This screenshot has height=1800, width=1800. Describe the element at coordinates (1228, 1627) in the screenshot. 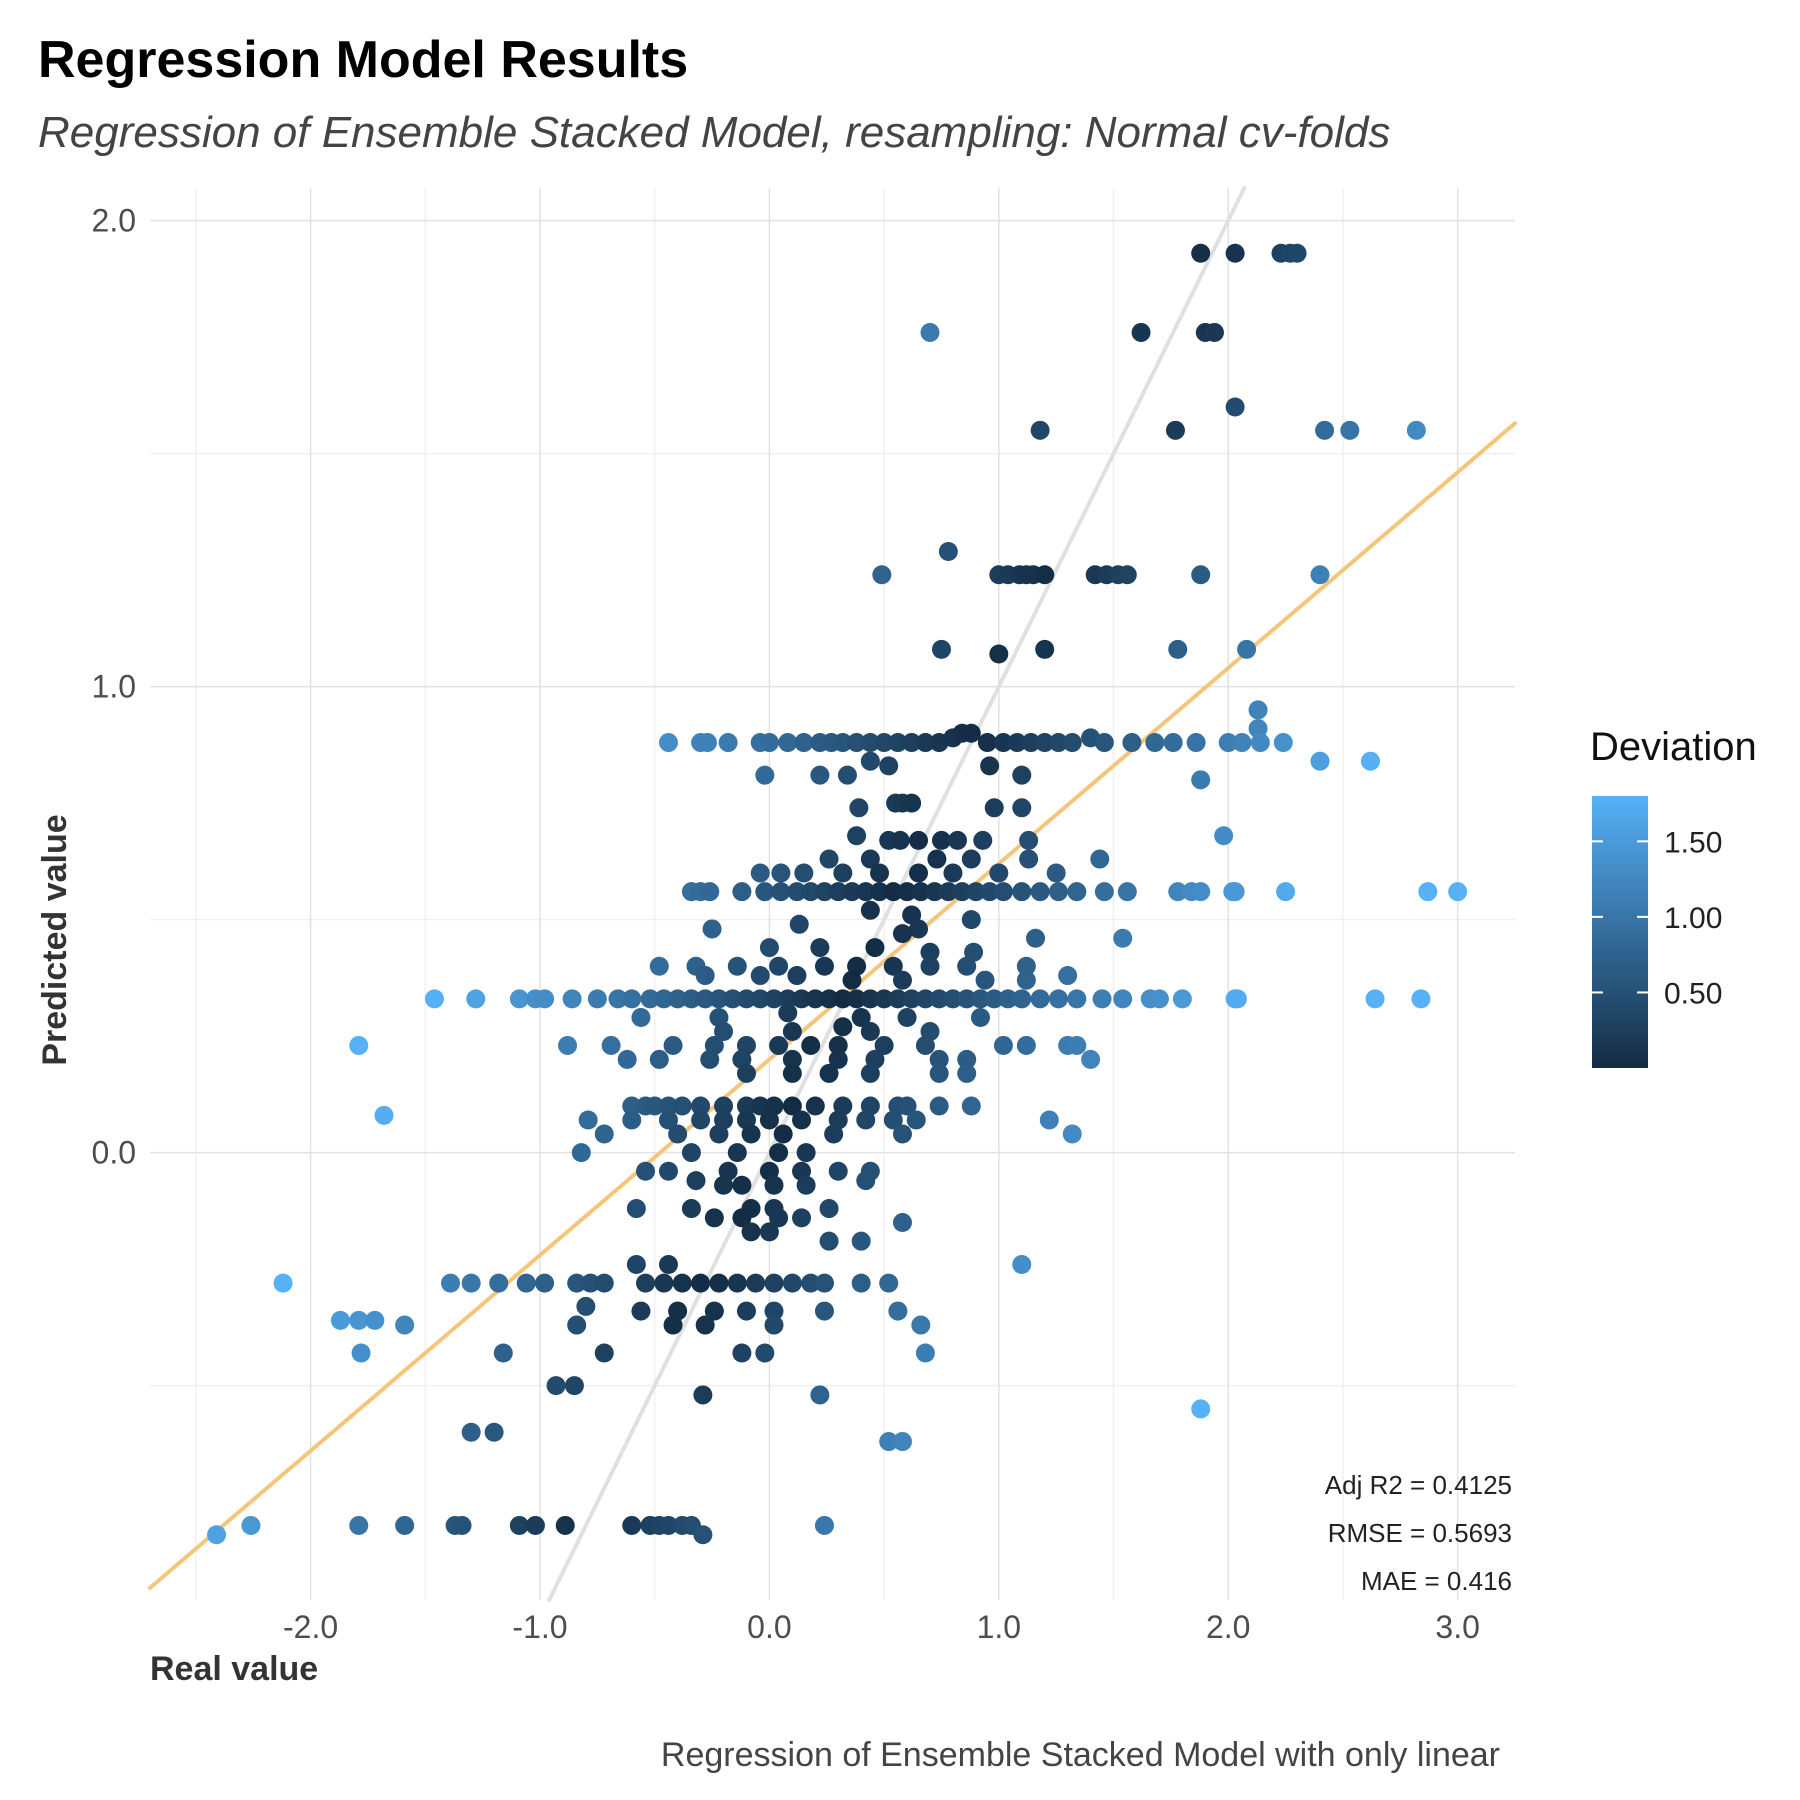

I see `x-tick-label: 2.0` at that location.